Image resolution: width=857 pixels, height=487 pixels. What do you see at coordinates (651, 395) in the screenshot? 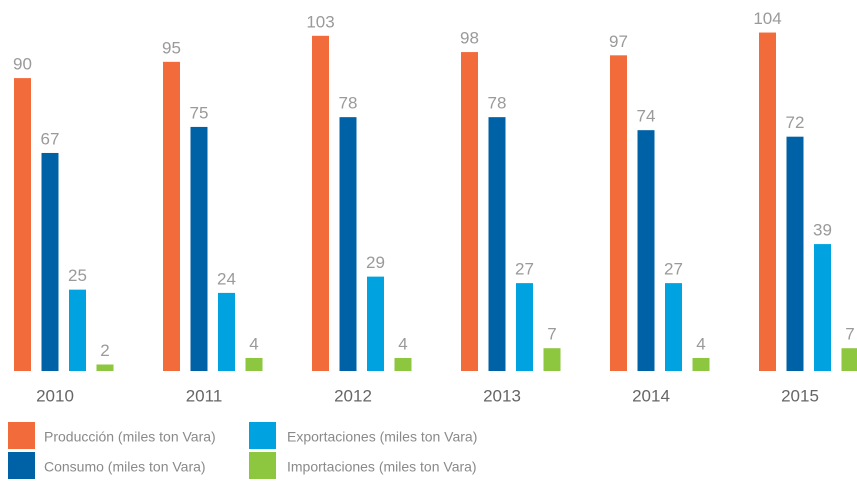
I see `x-tick-label: 2014` at bounding box center [651, 395].